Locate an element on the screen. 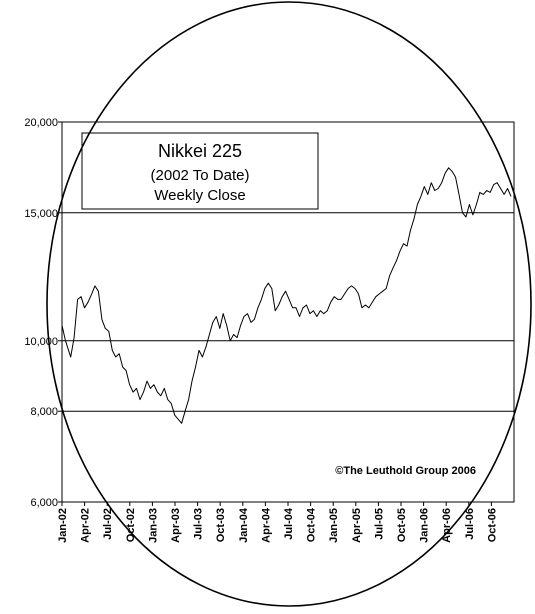  x-tick-label: Jul-06 is located at coordinates (470, 524).